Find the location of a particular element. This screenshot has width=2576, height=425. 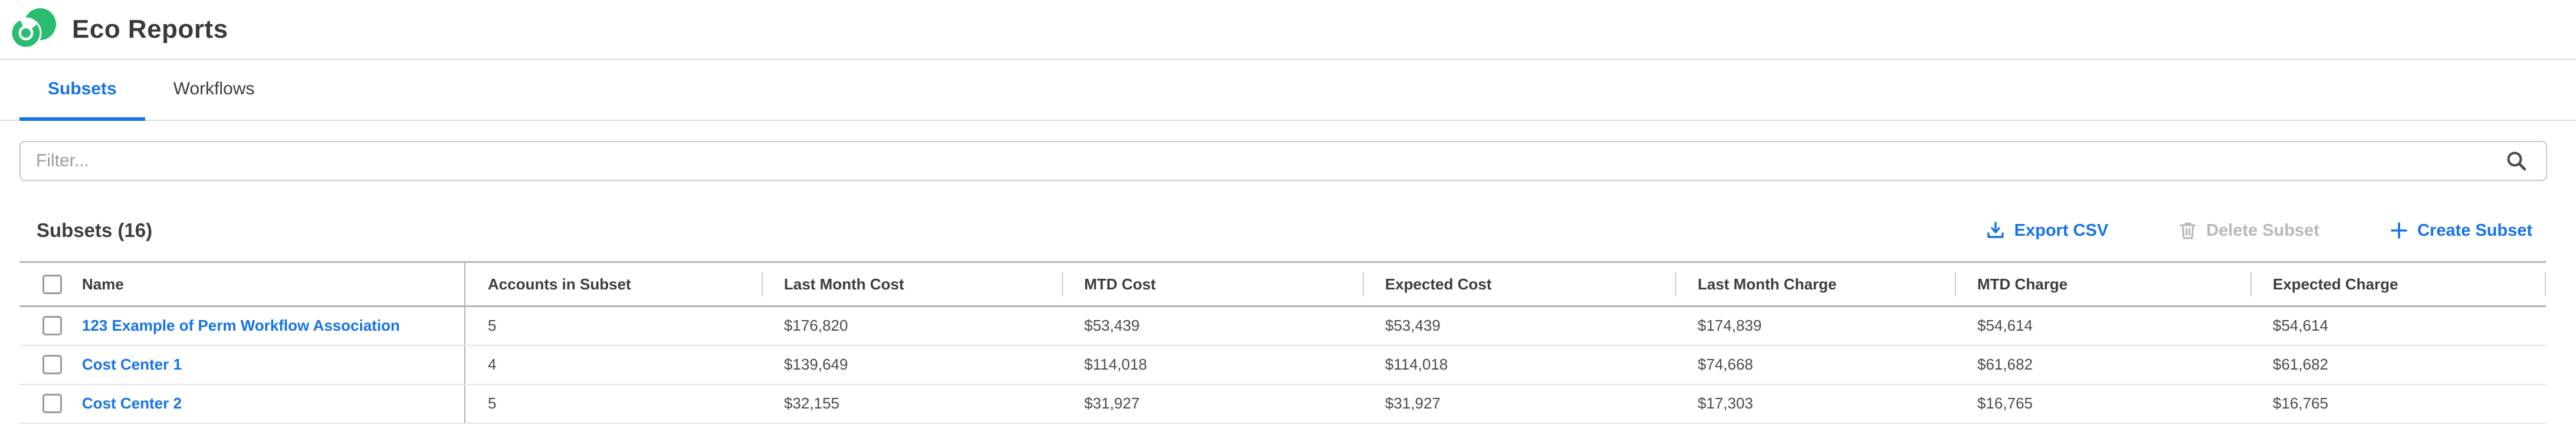

select-all-checkbox is located at coordinates (52, 284).